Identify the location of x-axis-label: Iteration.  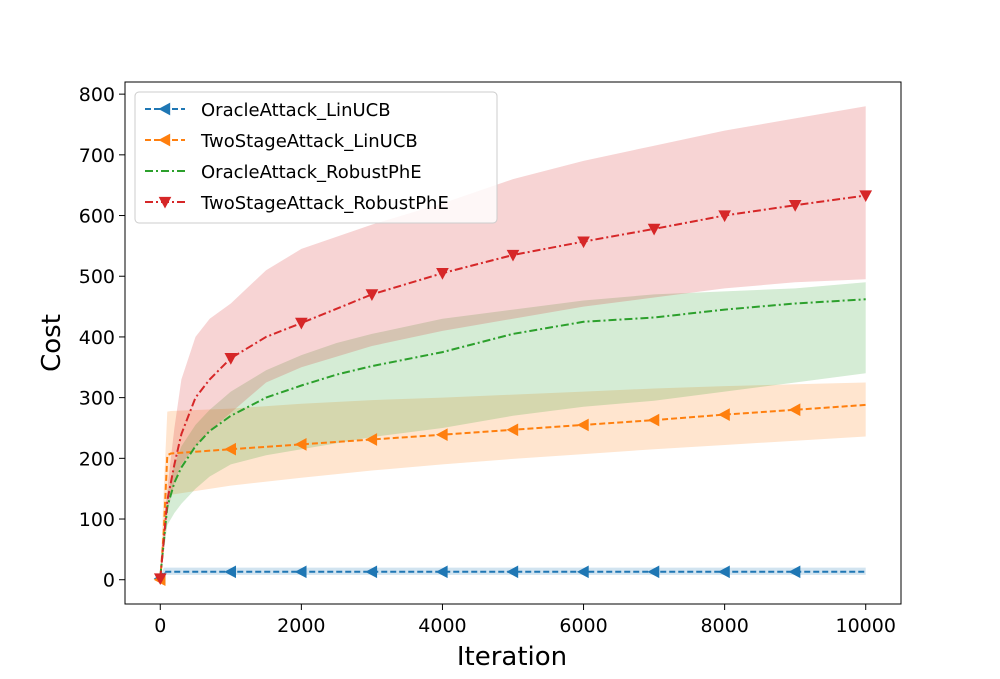
(512, 657).